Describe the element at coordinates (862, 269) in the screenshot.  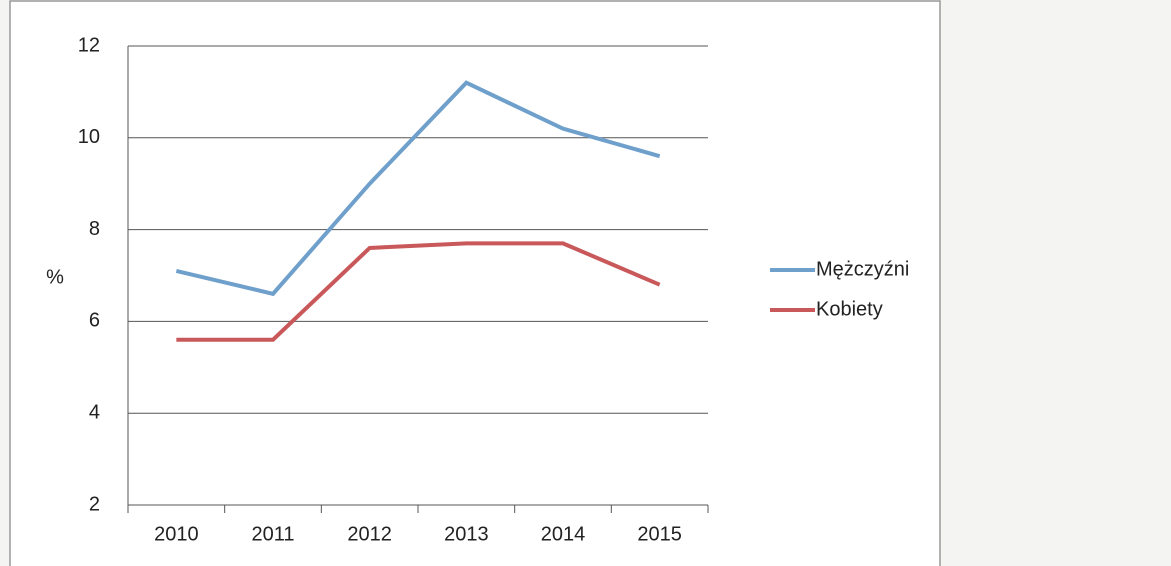
I see `legend-label: Mężczyźni` at that location.